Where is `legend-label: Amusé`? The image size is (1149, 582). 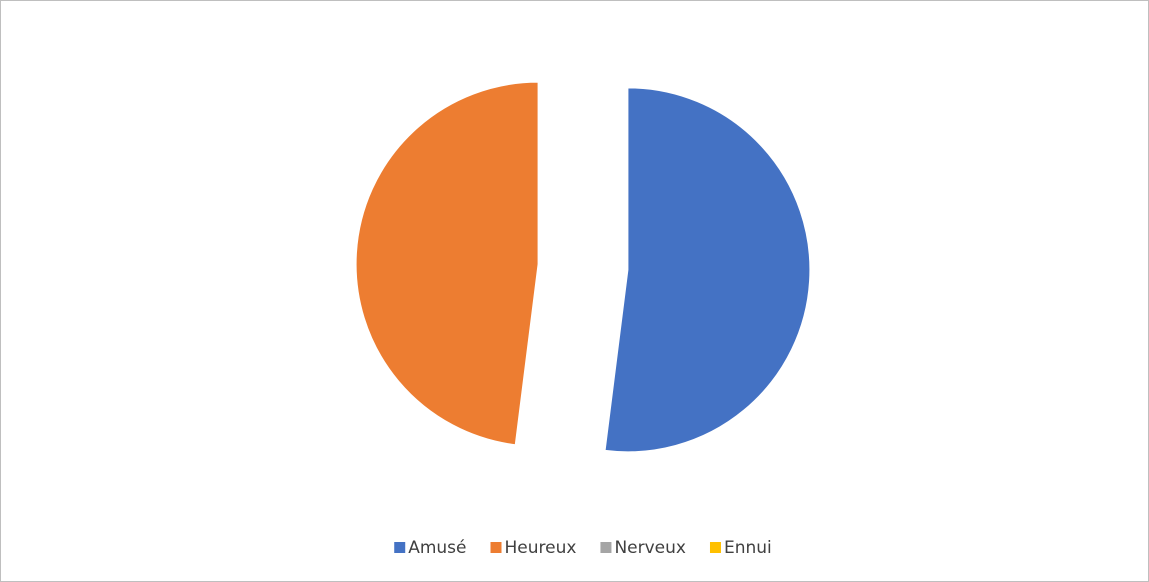 legend-label: Amusé is located at coordinates (437, 548).